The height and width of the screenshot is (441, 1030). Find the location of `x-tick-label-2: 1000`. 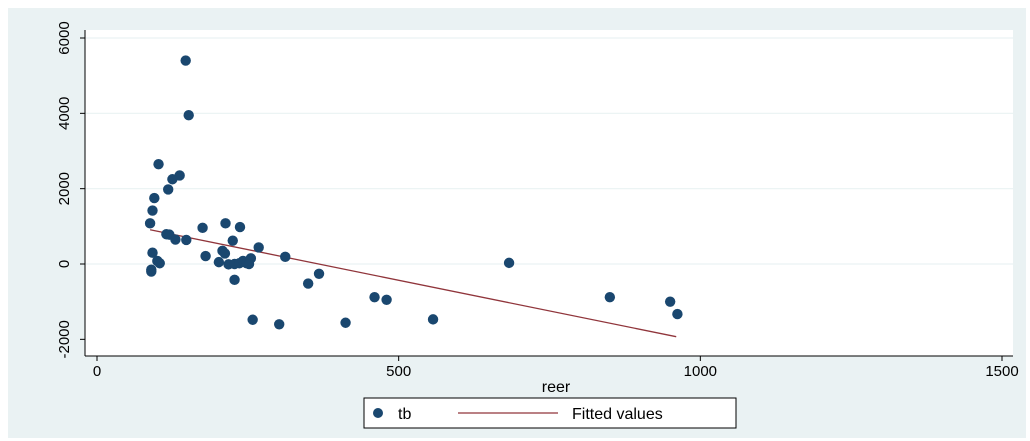

x-tick-label-2: 1000 is located at coordinates (700, 371).